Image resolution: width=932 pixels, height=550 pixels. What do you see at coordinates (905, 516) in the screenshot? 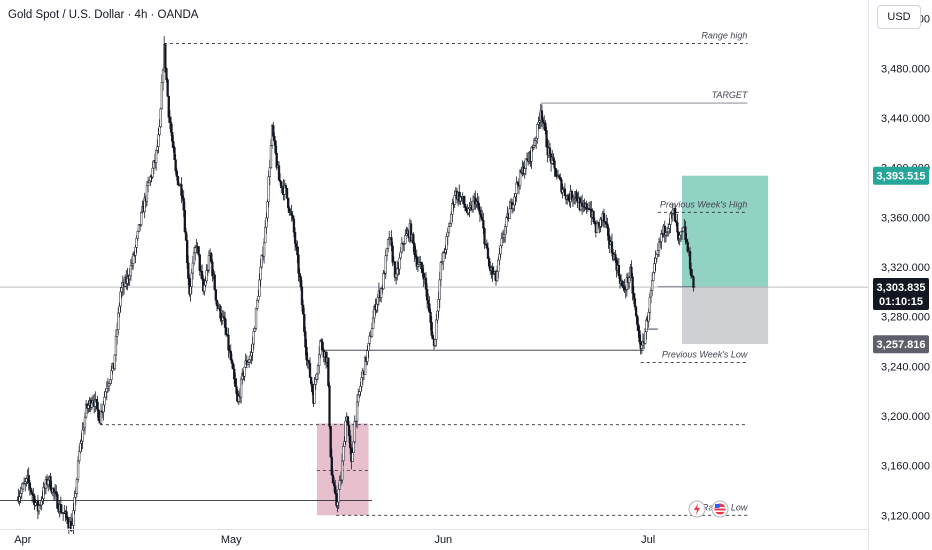
I see `y-tick-label: 3,120.000` at bounding box center [905, 516].